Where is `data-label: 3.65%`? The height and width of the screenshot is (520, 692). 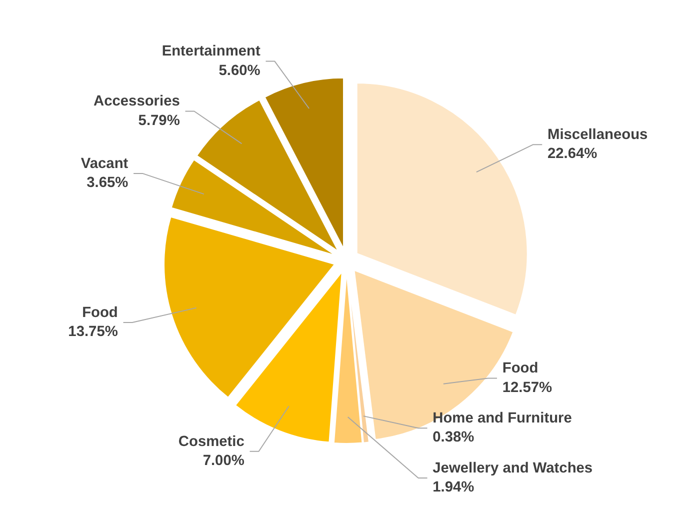
data-label: 3.65% is located at coordinates (107, 183).